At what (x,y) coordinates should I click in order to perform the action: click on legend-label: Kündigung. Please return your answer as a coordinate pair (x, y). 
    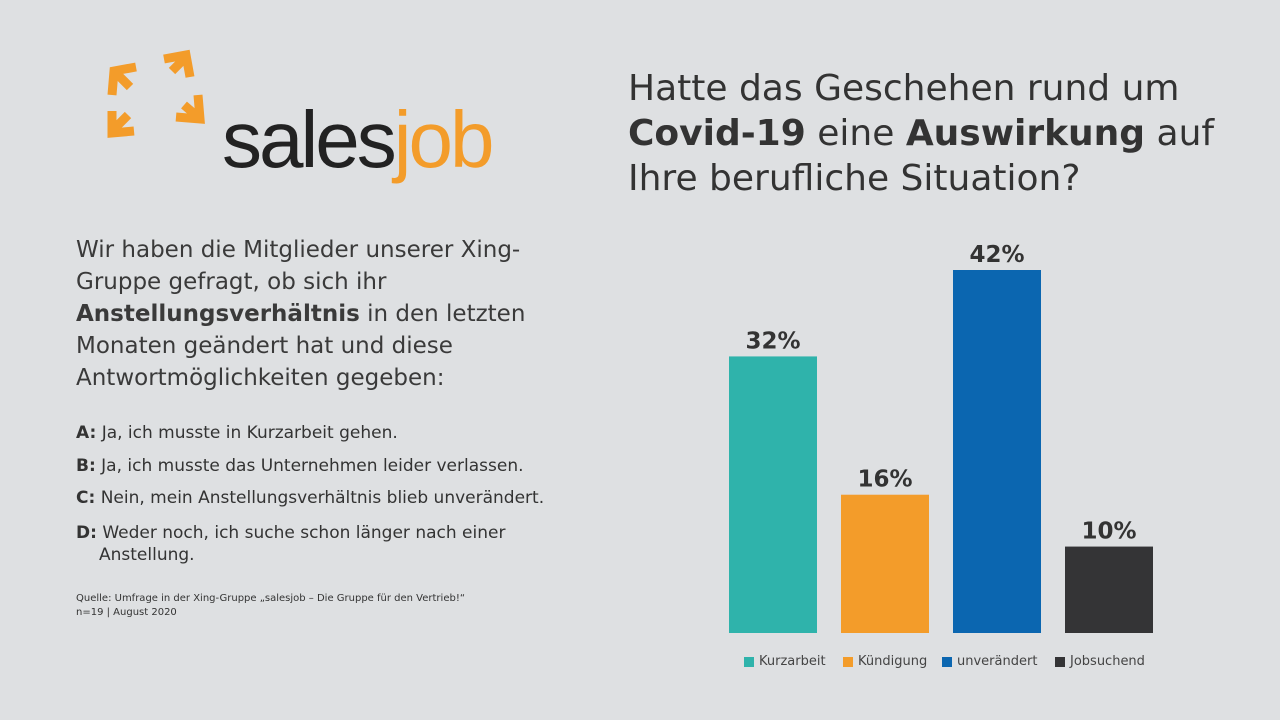
    Looking at the image, I should click on (893, 661).